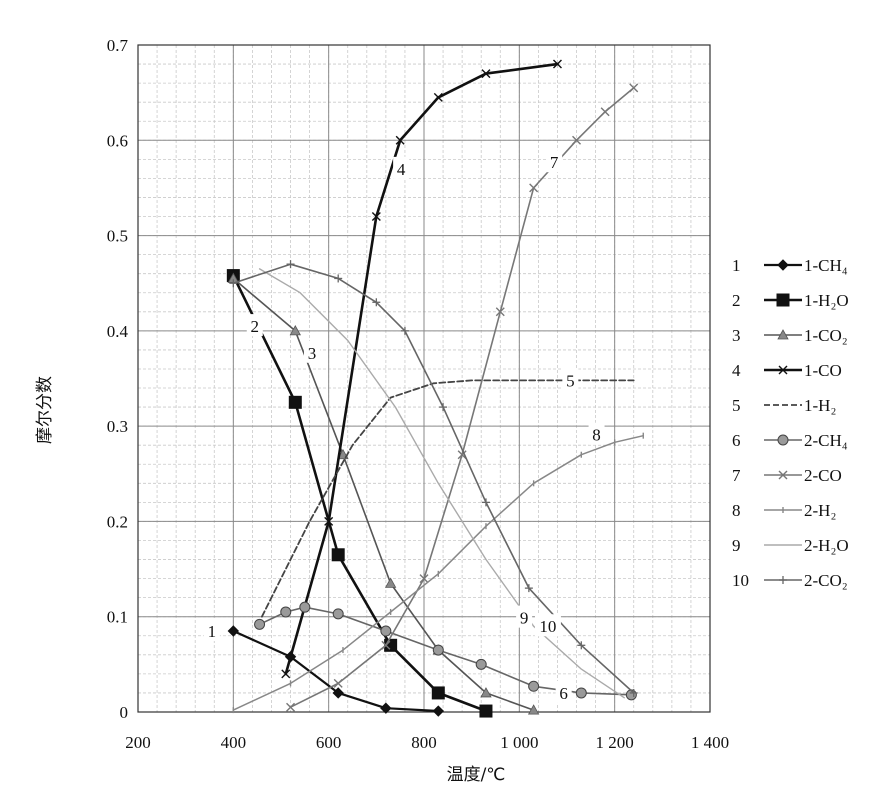  Describe the element at coordinates (826, 545) in the screenshot. I see `legend-label: 2-H₂O` at that location.